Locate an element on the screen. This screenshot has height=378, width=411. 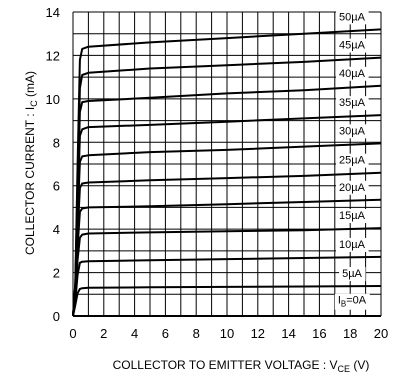
series-label: 10µA is located at coordinates (352, 244).